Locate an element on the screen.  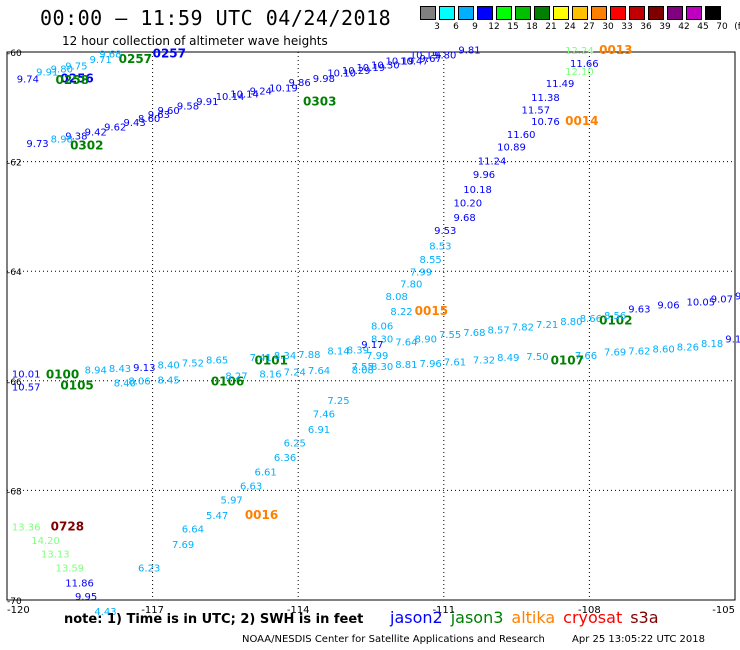
lat-tick-label: -66 is located at coordinates (14, 383).